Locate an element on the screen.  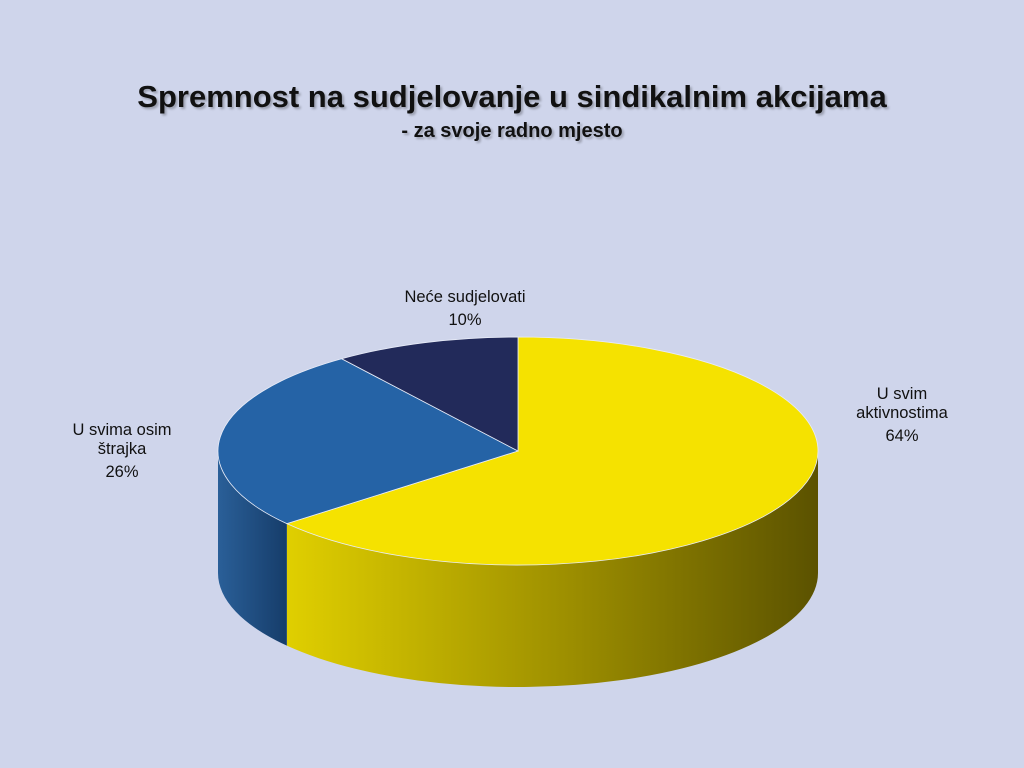
slide-subtitle: - za svoje radno mjesto is located at coordinates (512, 131).